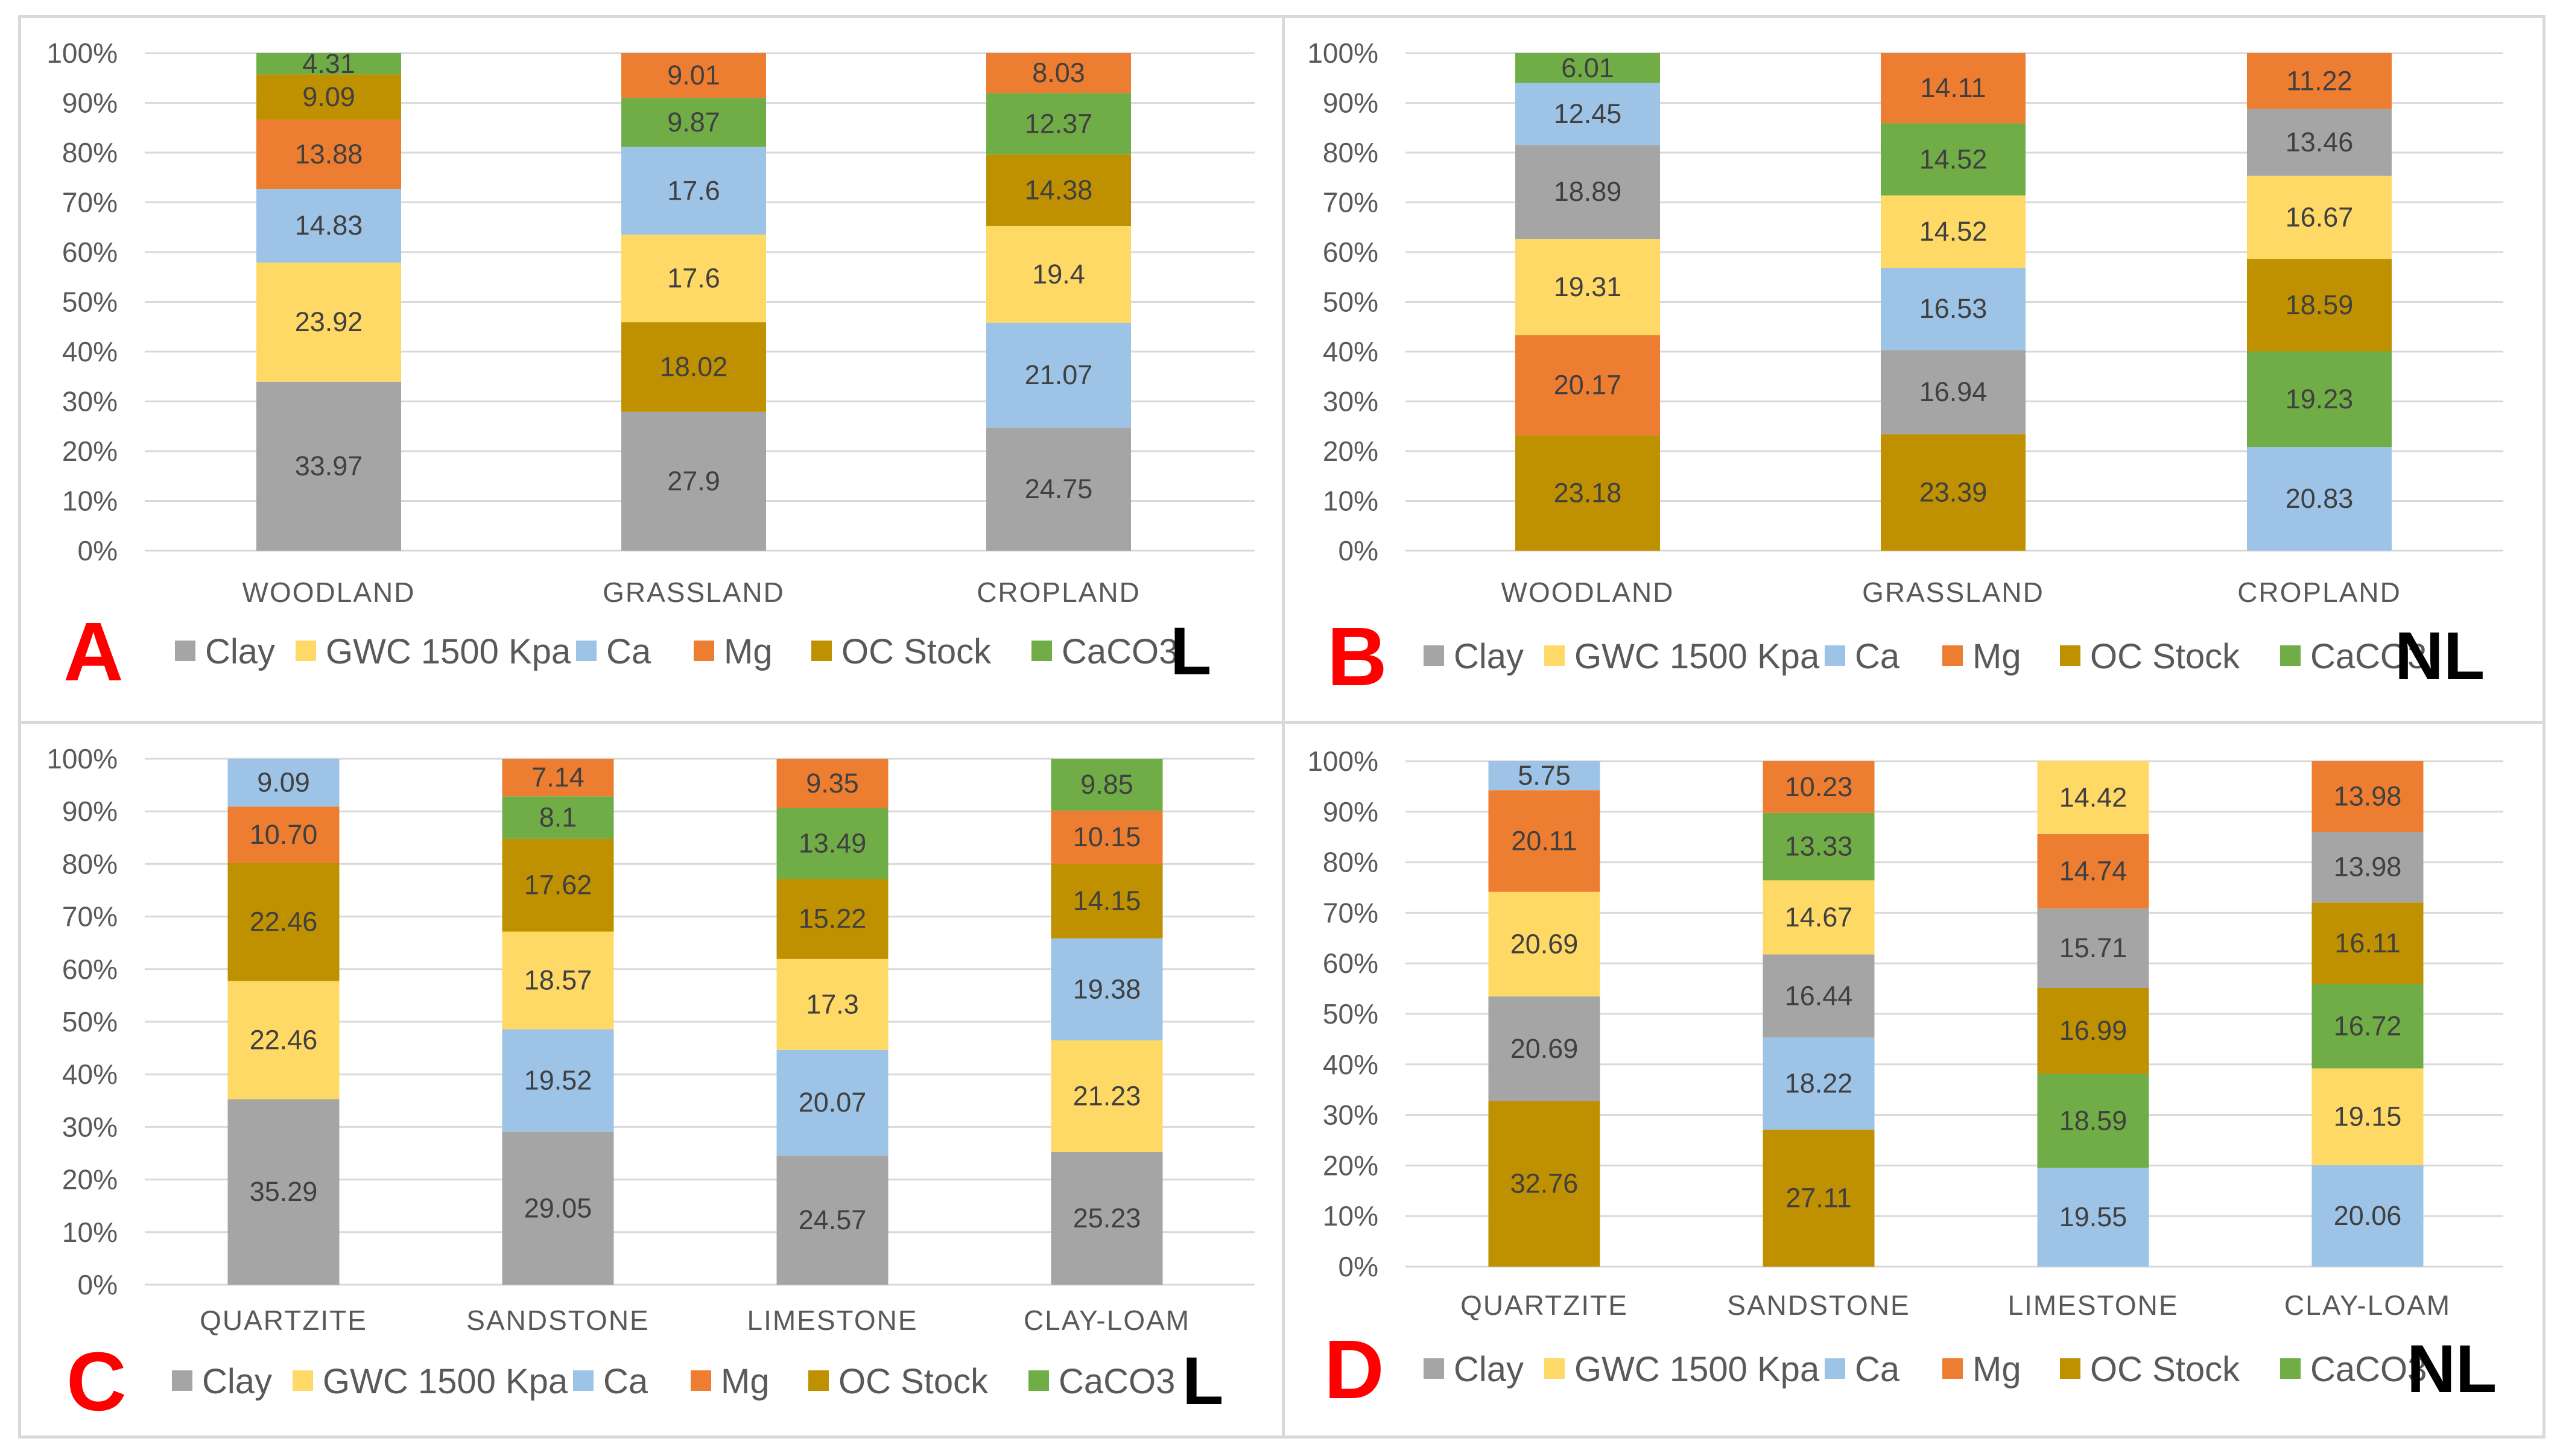 The image size is (2563, 1456). I want to click on panel-b-data-label: 19.31, so click(1588, 286).